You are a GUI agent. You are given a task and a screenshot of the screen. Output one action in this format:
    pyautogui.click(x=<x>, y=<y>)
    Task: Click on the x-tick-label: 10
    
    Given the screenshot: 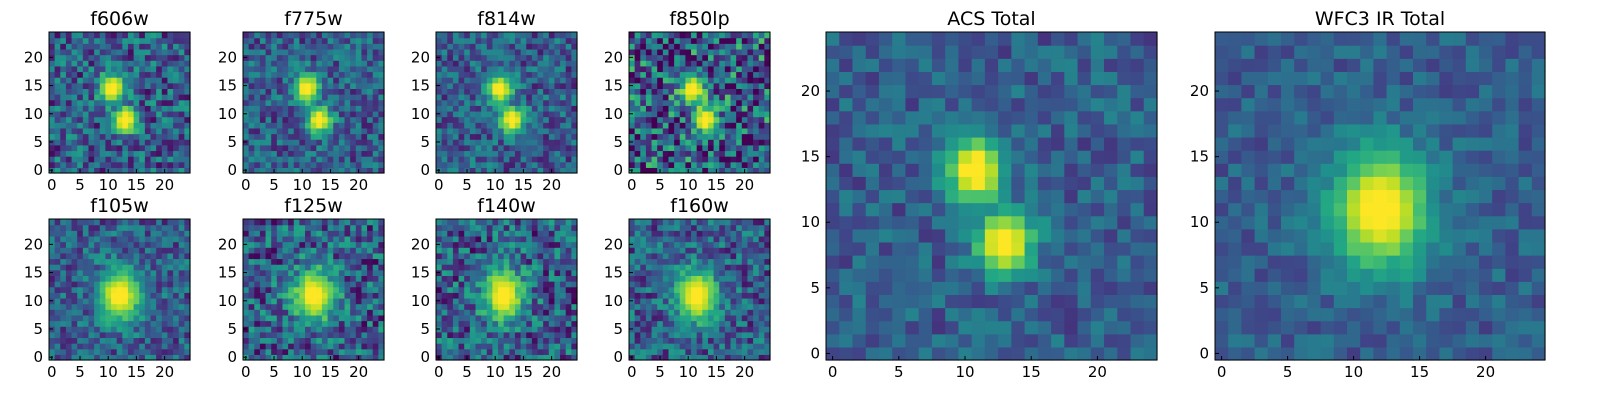 What is the action you would take?
    pyautogui.click(x=495, y=372)
    